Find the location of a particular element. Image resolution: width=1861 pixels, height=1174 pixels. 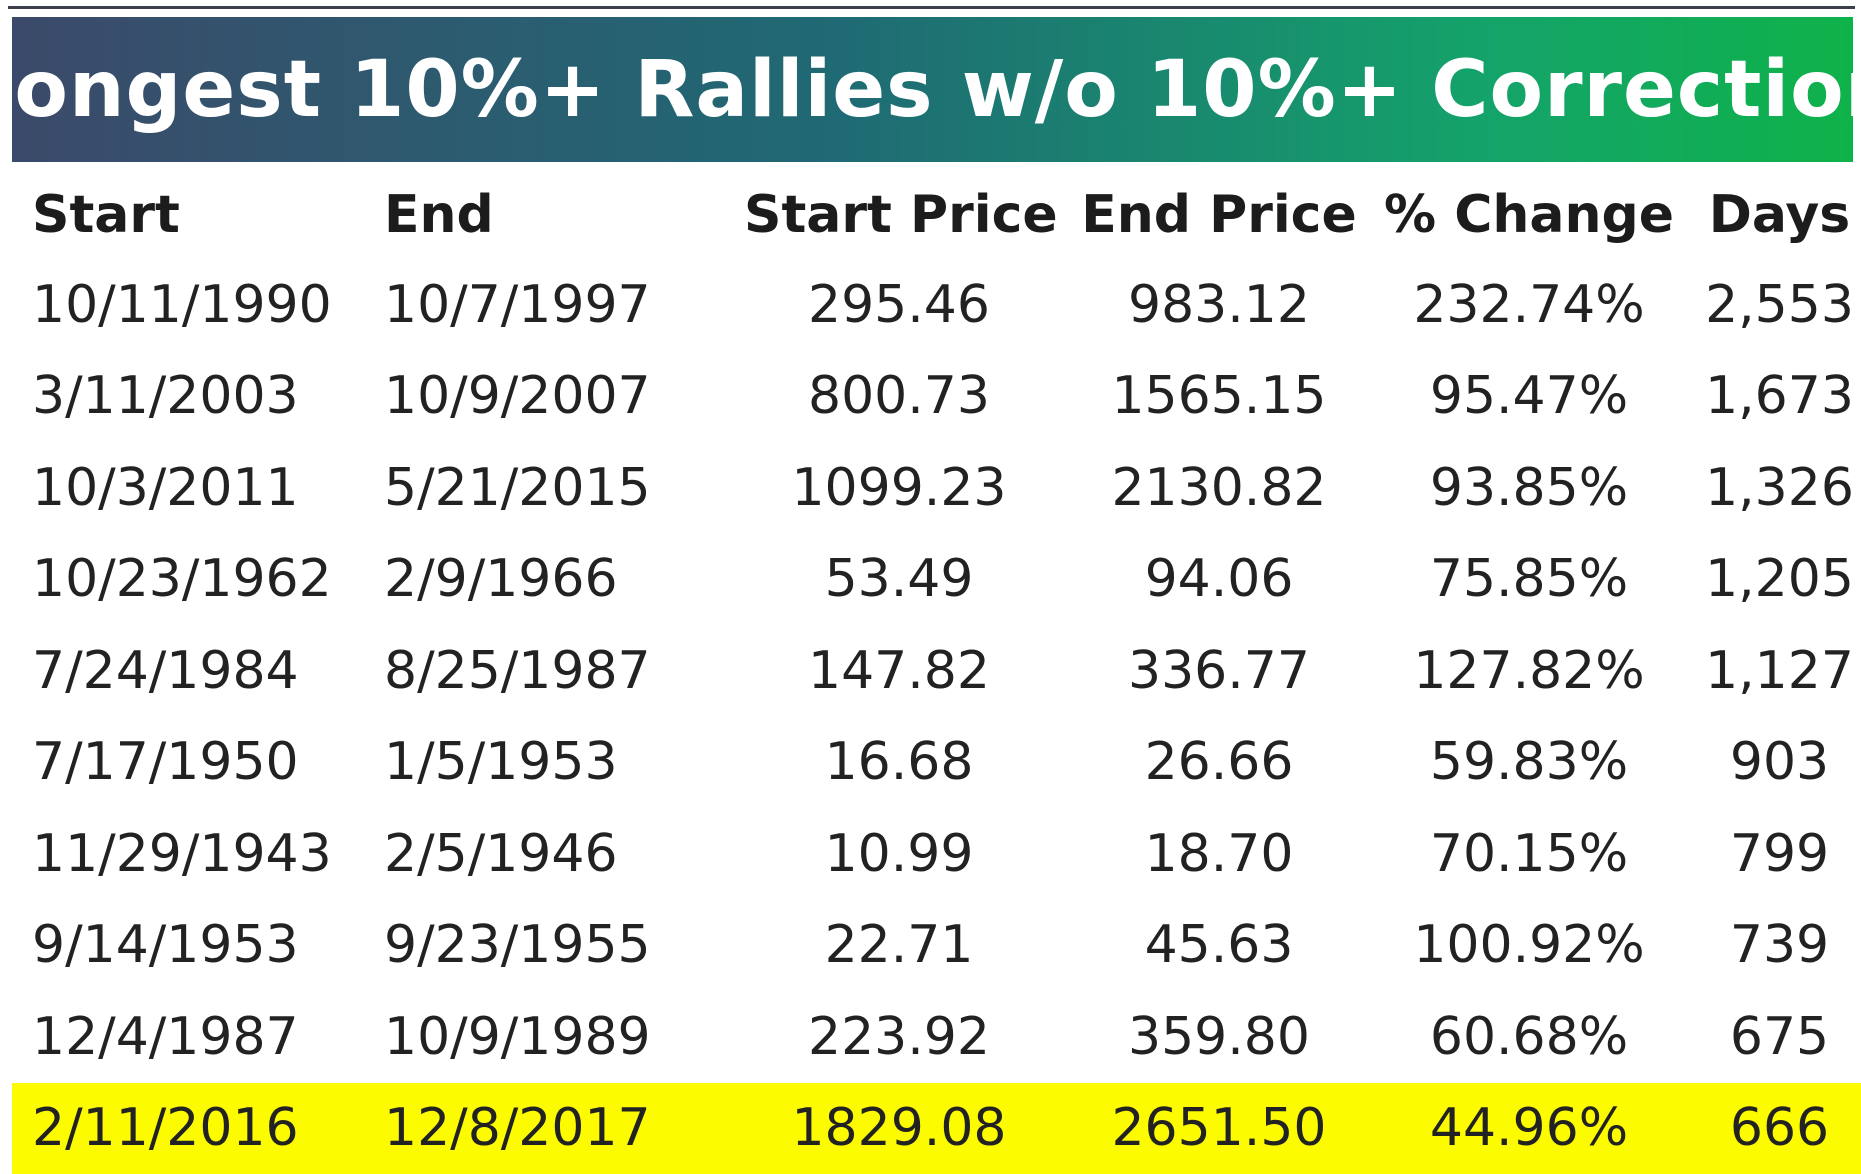

cell-percent-change: 59.83% is located at coordinates (1529, 763).